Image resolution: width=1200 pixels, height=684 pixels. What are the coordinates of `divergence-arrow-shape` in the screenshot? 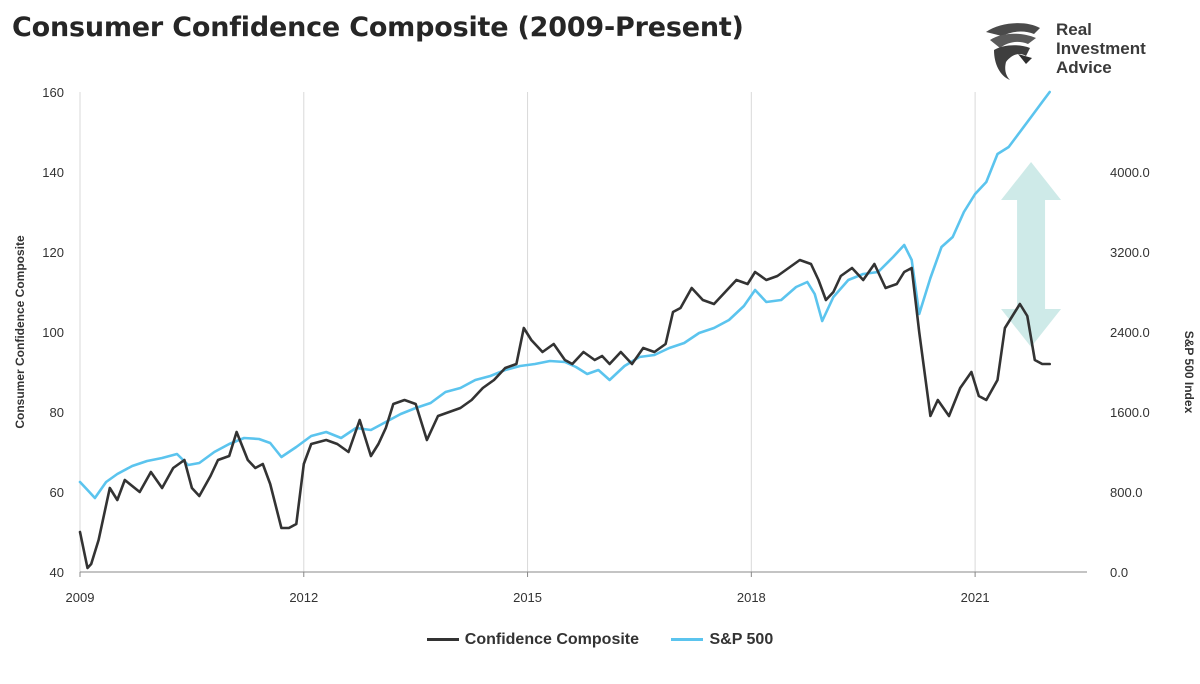 It's located at (1031, 254).